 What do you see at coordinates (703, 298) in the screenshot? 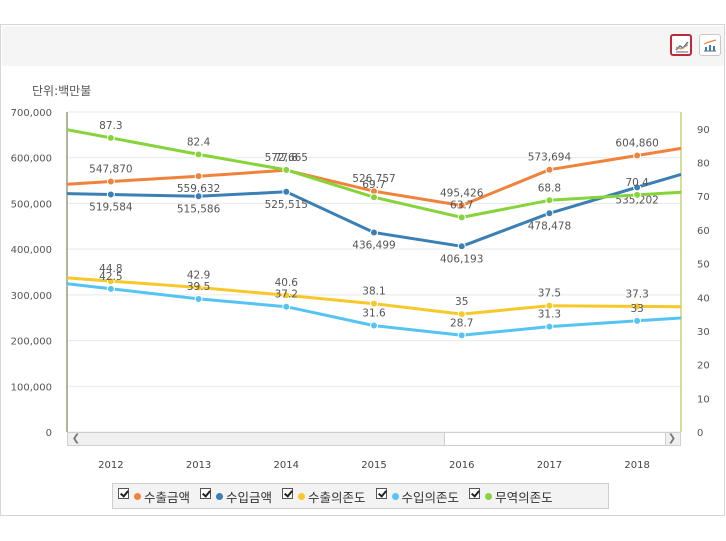
I see `y-right-tick-label: 40` at bounding box center [703, 298].